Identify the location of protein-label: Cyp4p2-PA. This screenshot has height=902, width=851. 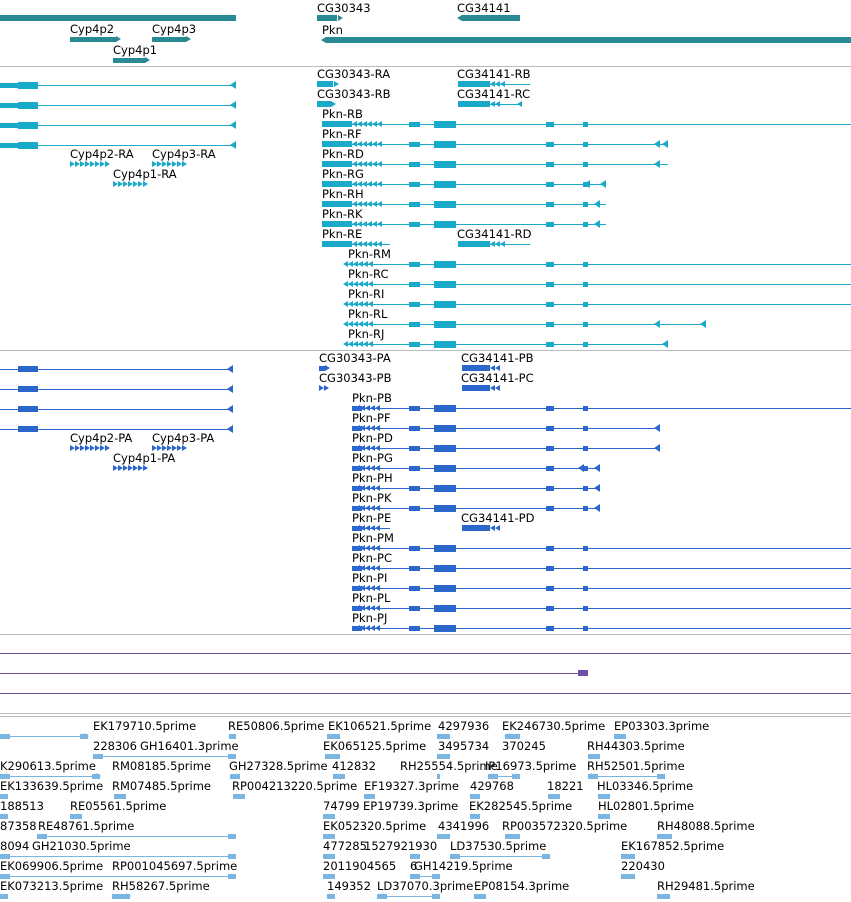
(101, 438).